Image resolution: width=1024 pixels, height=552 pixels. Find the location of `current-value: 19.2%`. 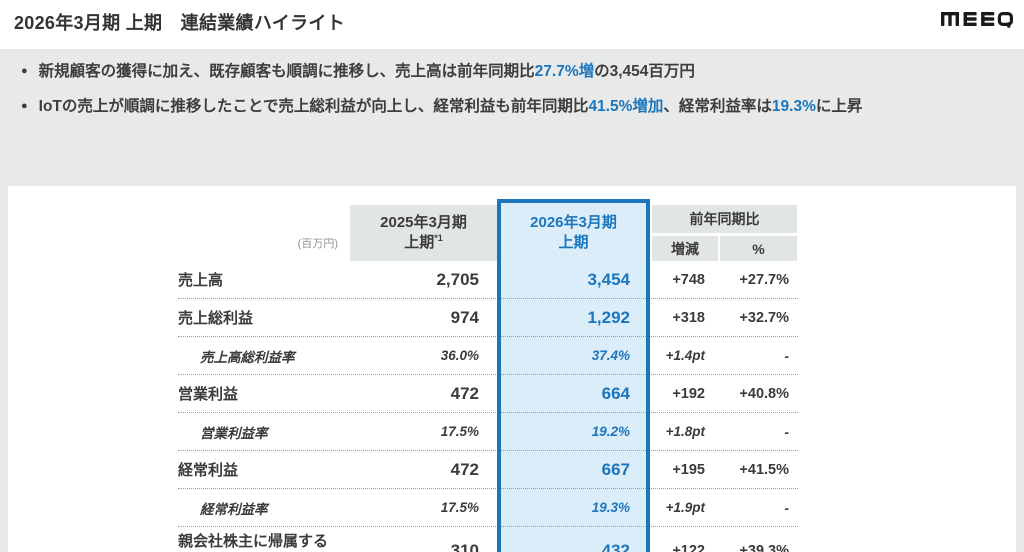

current-value: 19.2% is located at coordinates (610, 431).